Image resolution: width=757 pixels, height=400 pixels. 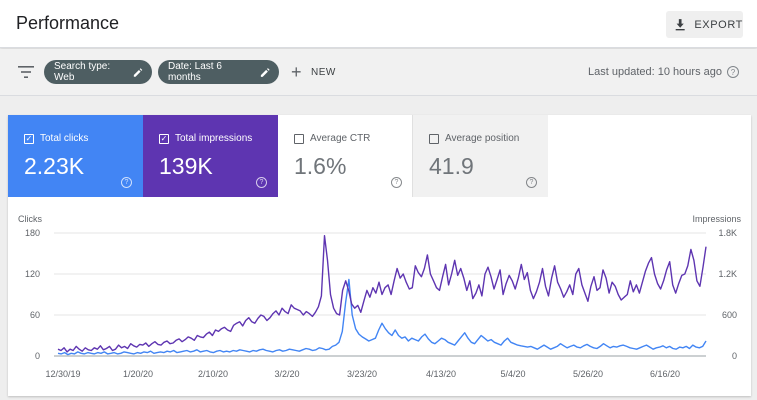 What do you see at coordinates (35, 315) in the screenshot?
I see `left-tick-label: 60` at bounding box center [35, 315].